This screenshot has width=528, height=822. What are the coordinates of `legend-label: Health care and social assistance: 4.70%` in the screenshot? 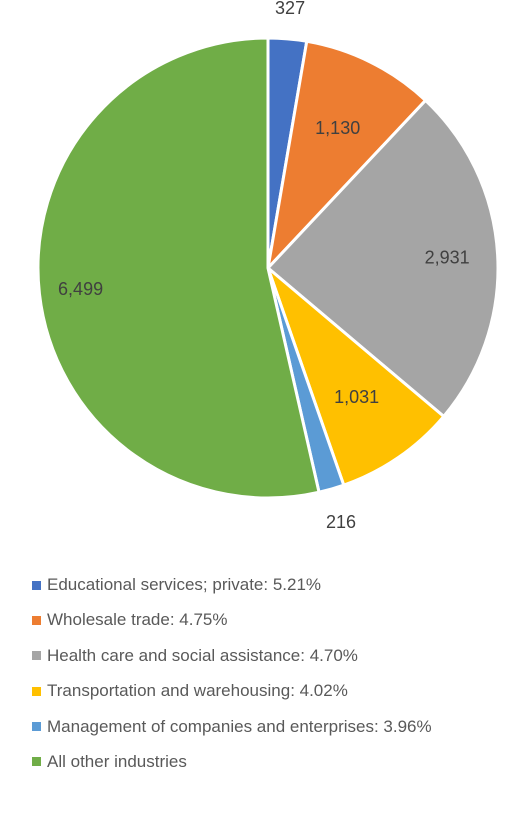 It's located at (202, 655).